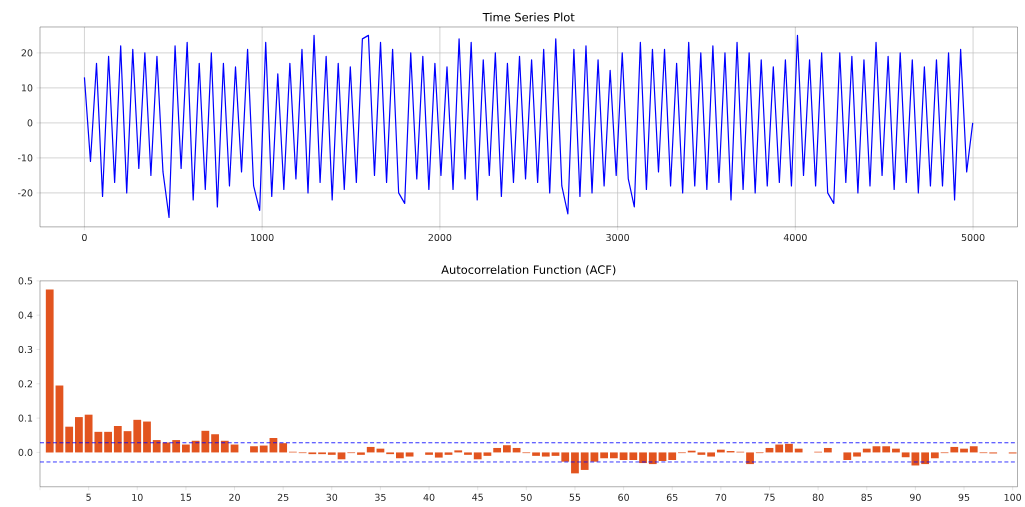 This screenshot has width=1025, height=507. What do you see at coordinates (25, 193) in the screenshot?
I see `y-tick-label: -20` at bounding box center [25, 193].